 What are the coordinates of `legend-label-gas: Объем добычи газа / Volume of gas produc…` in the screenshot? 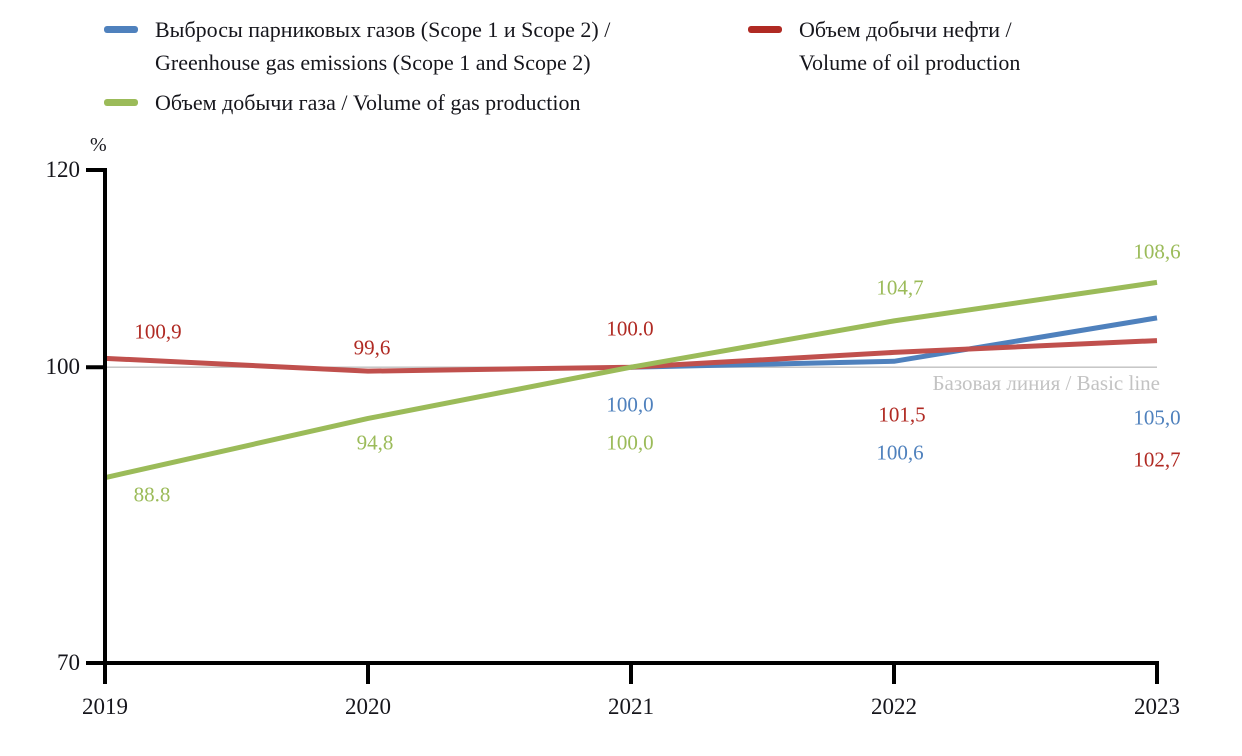 It's located at (367, 102).